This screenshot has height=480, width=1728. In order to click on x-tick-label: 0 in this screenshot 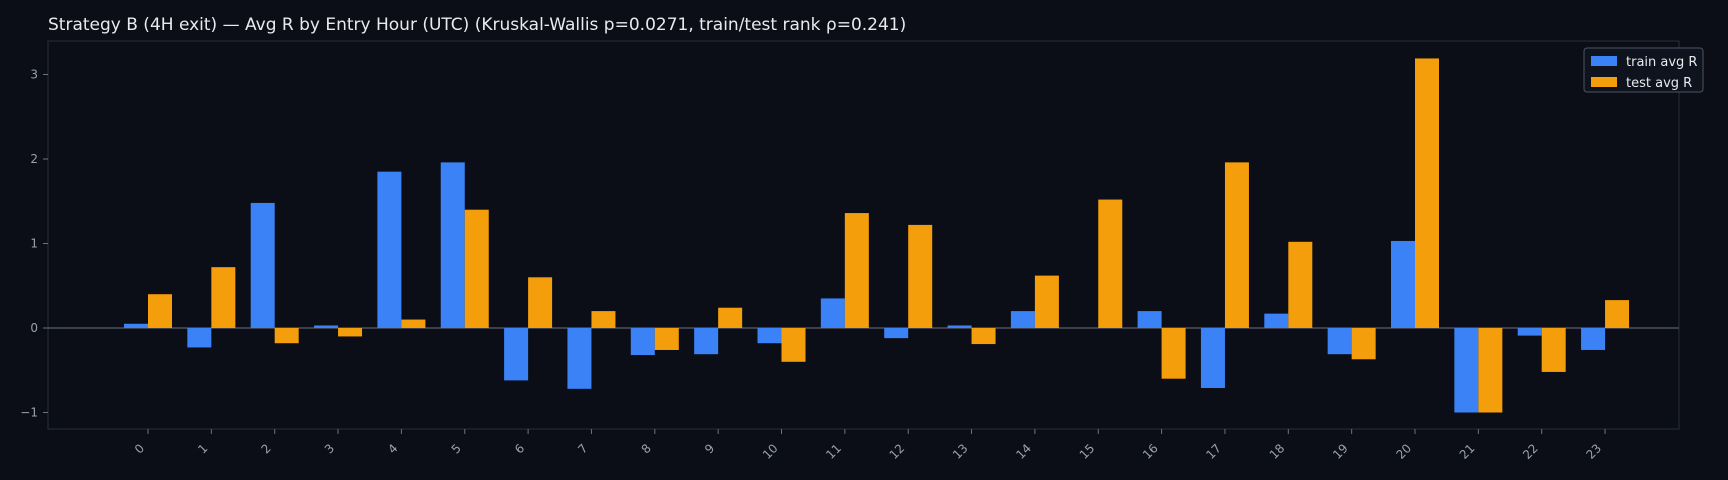, I will do `click(139, 448)`.